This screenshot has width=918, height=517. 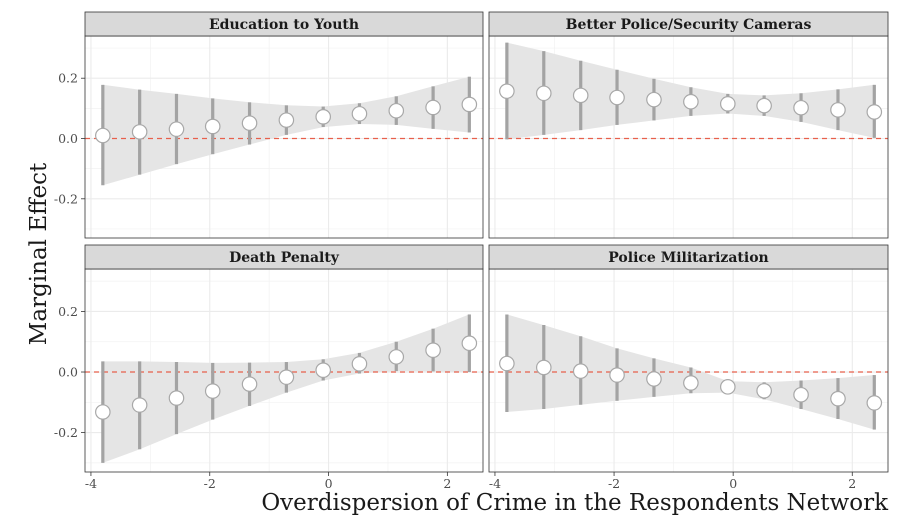 I want to click on facet-strip-label: Better Police/Security Cameras, so click(x=689, y=25).